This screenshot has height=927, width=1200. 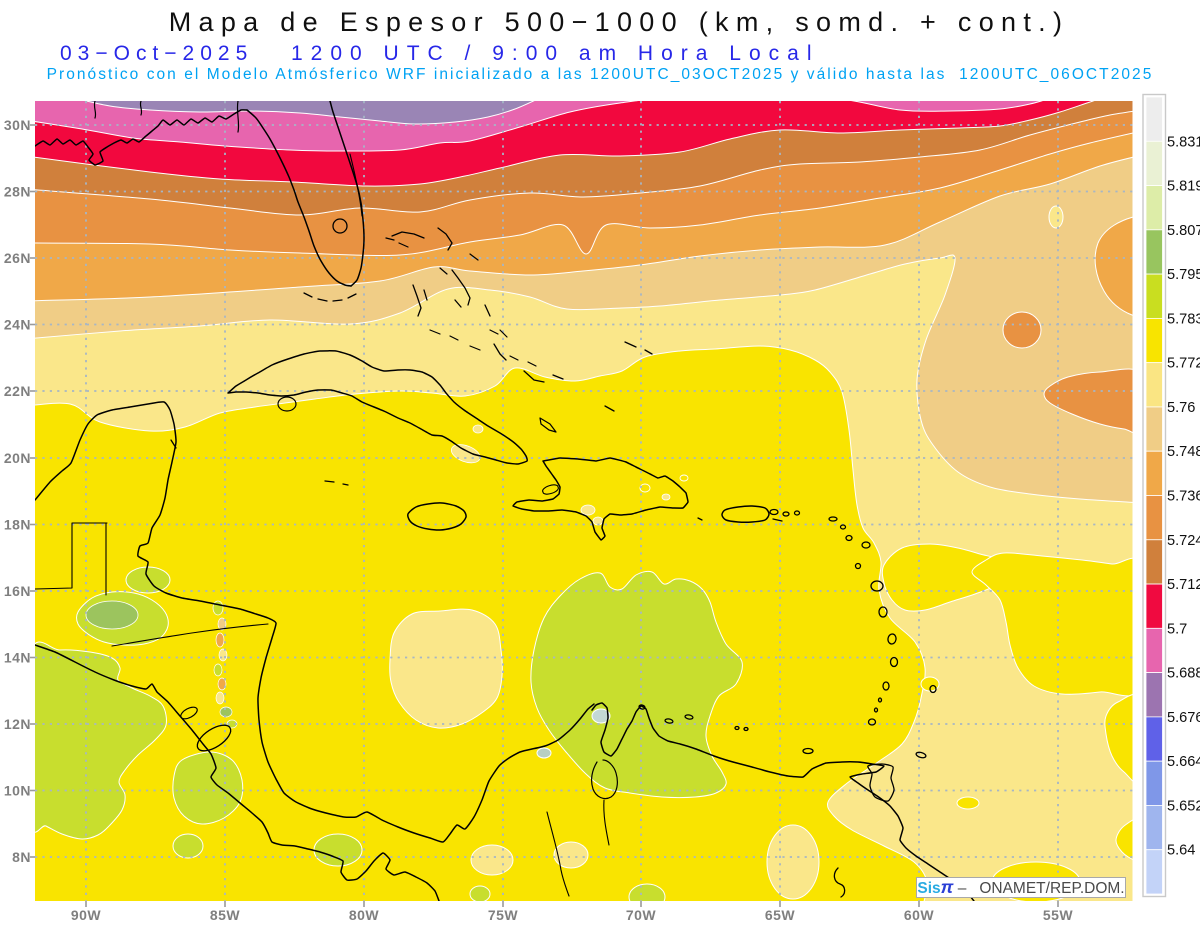 I want to click on svg-text: 5.772, so click(x=1183, y=364).